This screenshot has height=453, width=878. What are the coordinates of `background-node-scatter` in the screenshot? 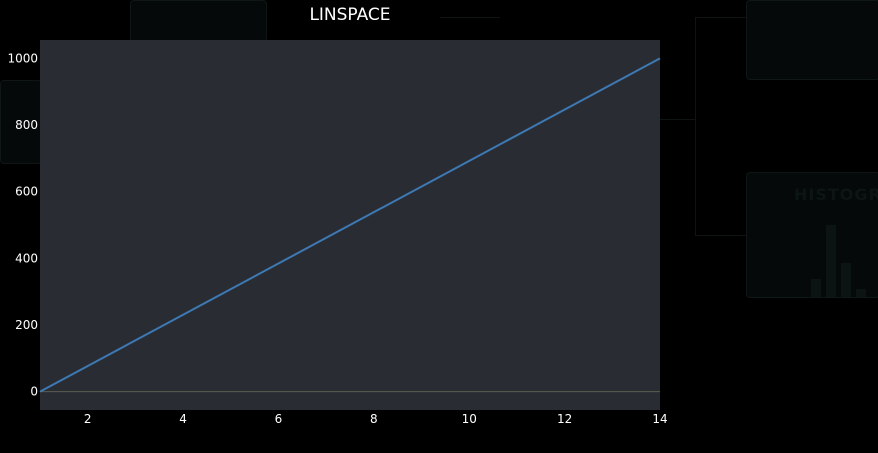 It's located at (812, 40).